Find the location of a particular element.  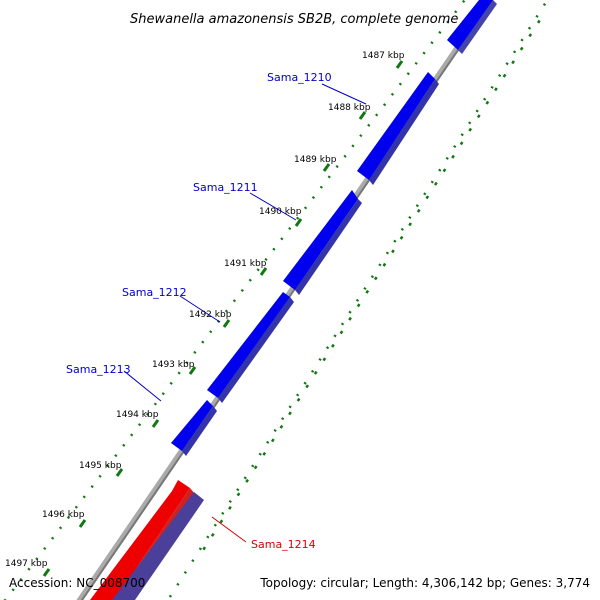

gene-arrow-top is located at coordinates (470, 25).